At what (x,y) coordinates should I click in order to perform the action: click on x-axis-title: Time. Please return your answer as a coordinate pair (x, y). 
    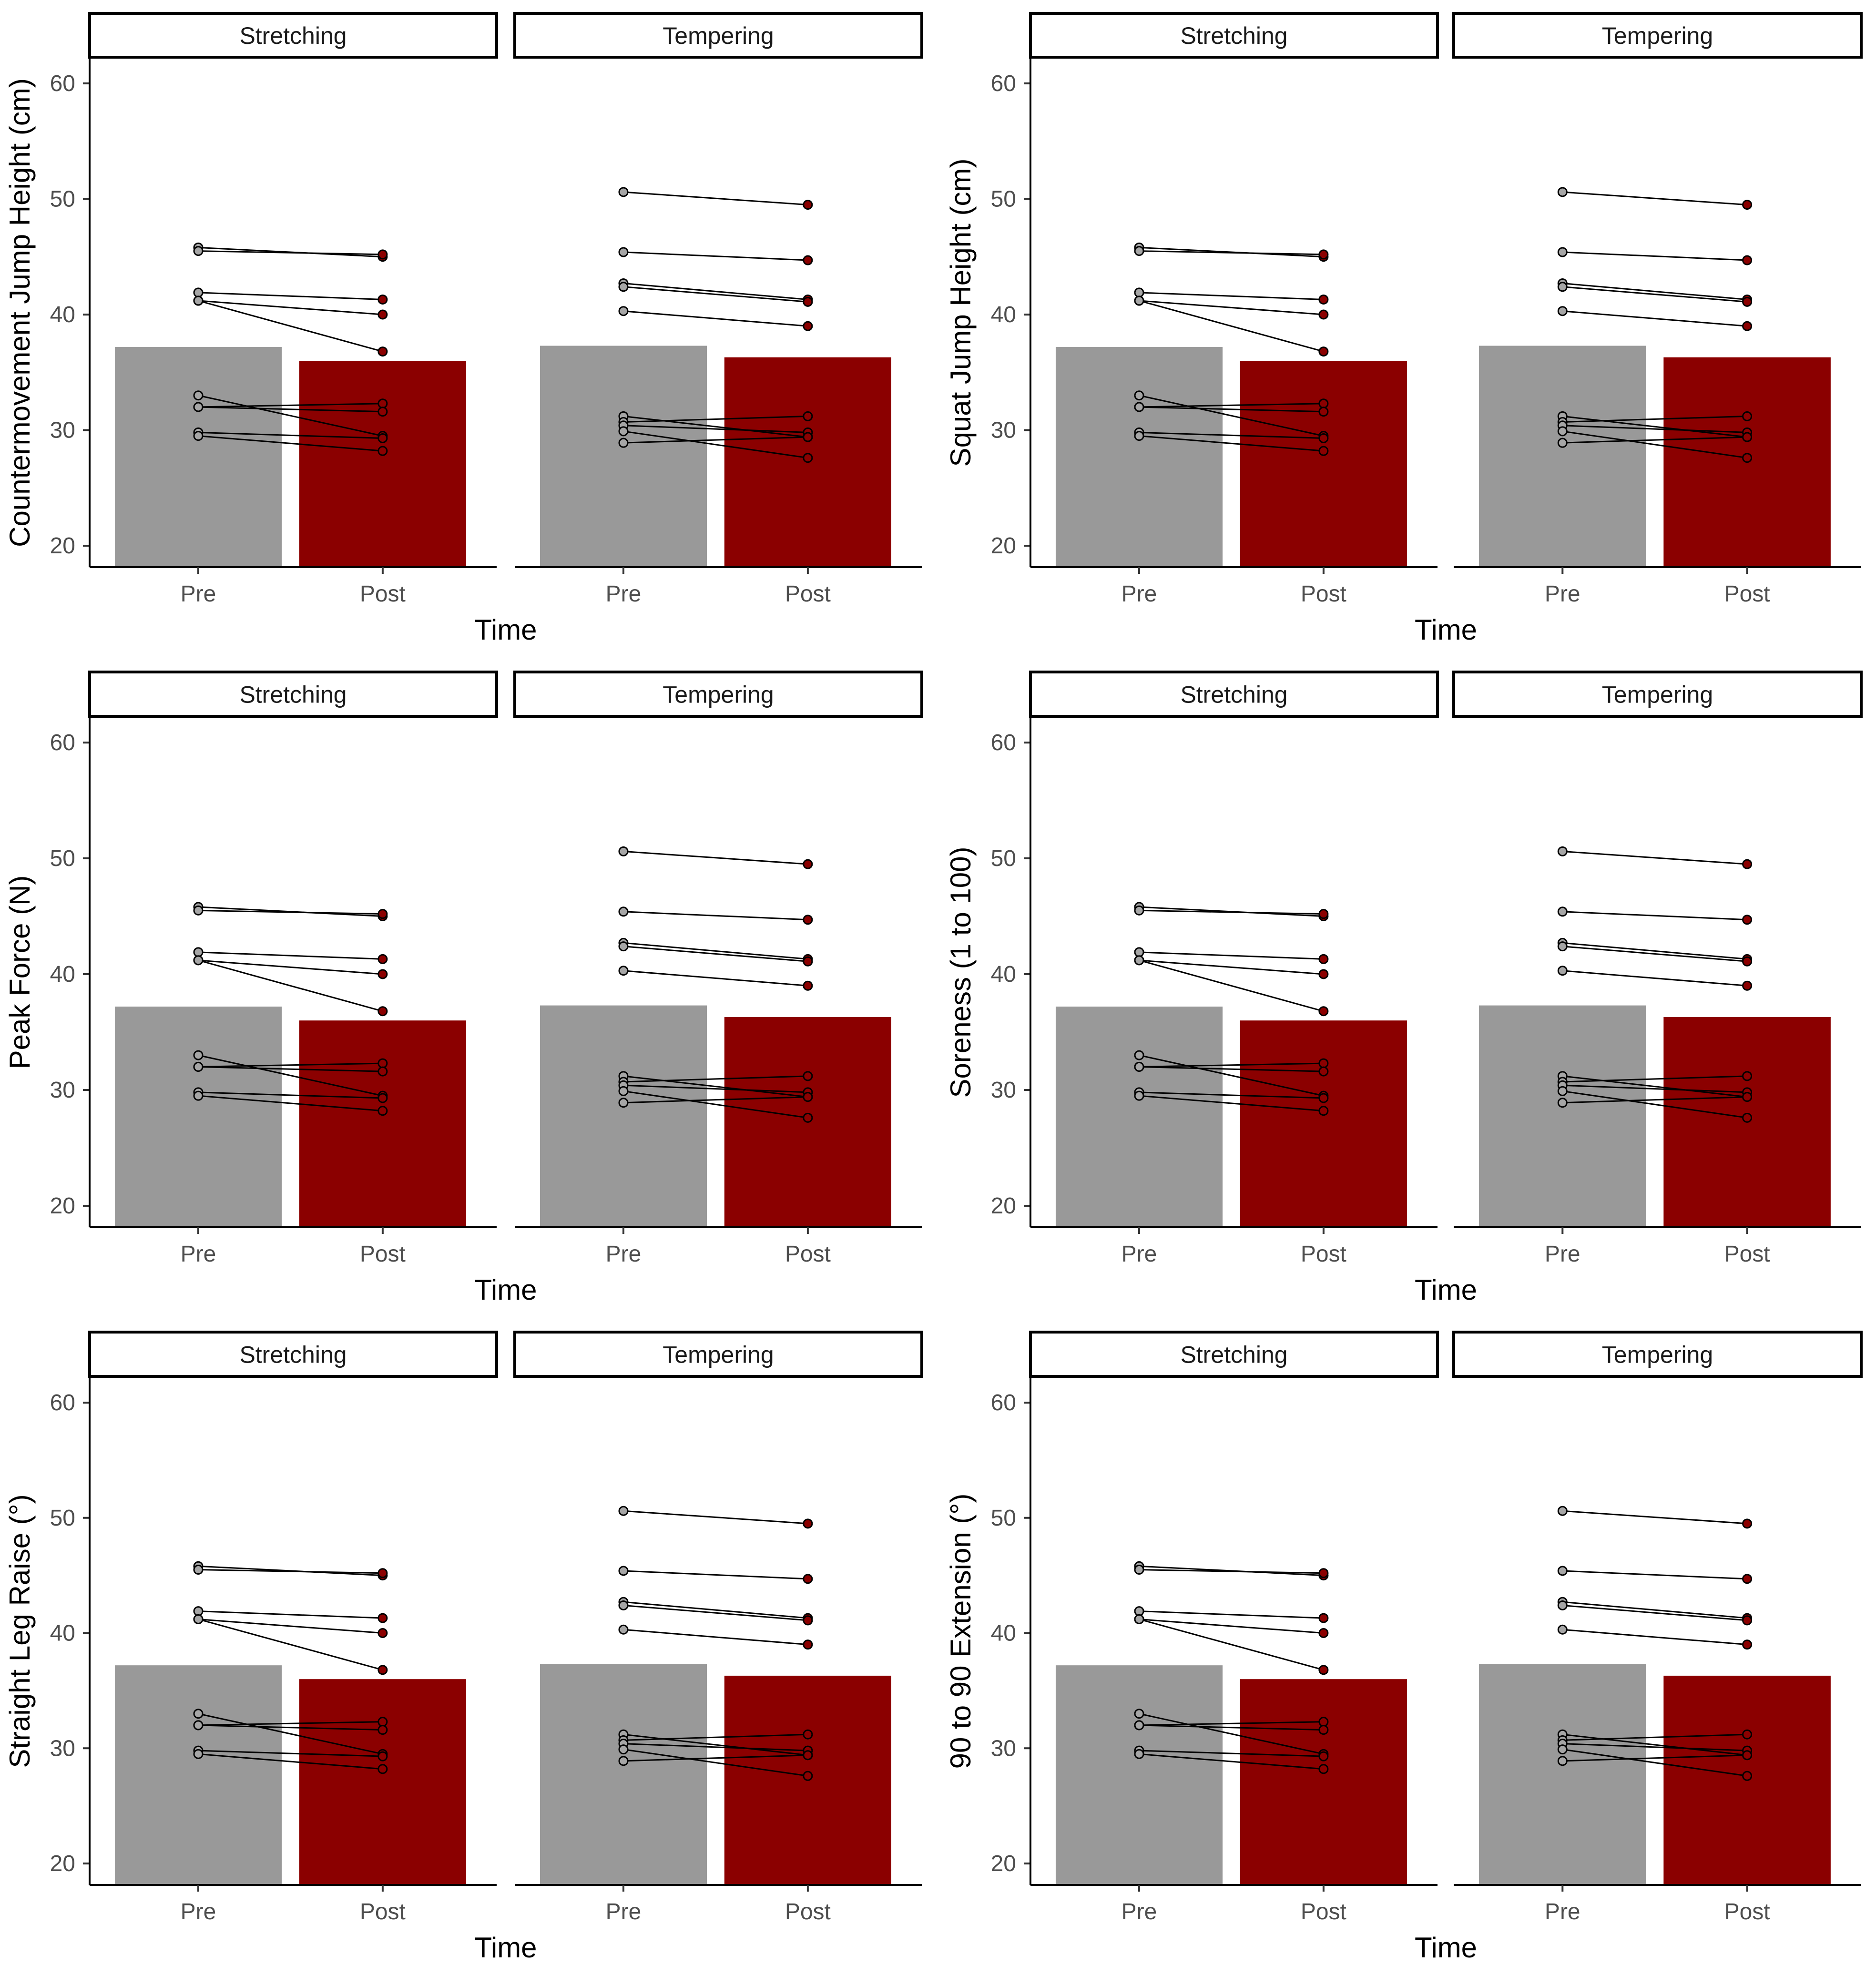
    Looking at the image, I should click on (1446, 630).